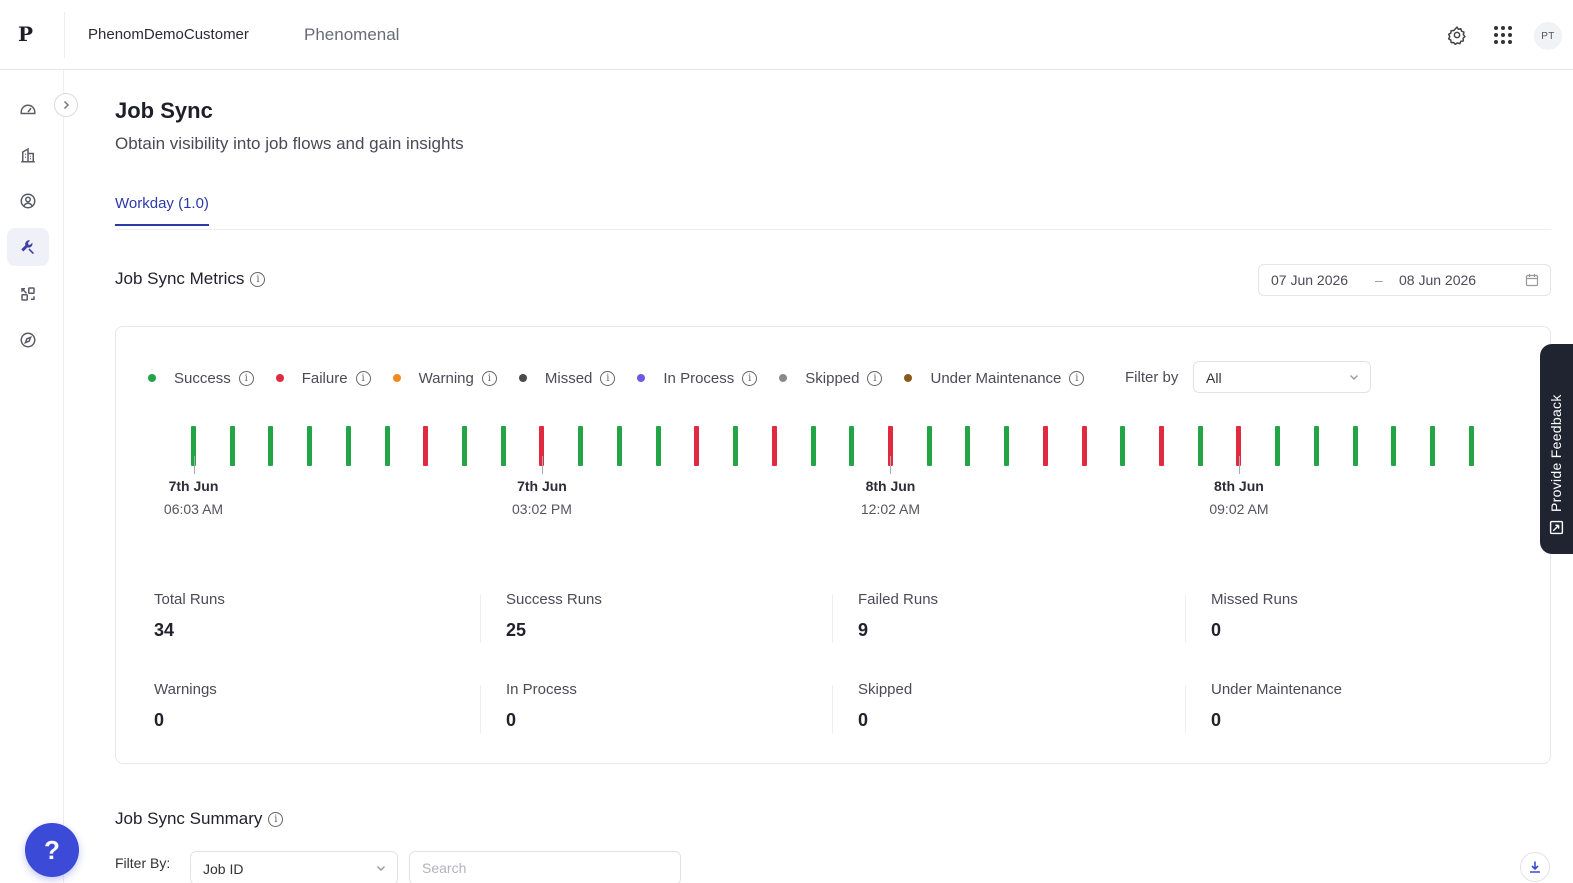 This screenshot has height=883, width=1573. What do you see at coordinates (1535, 867) in the screenshot?
I see `download-button` at bounding box center [1535, 867].